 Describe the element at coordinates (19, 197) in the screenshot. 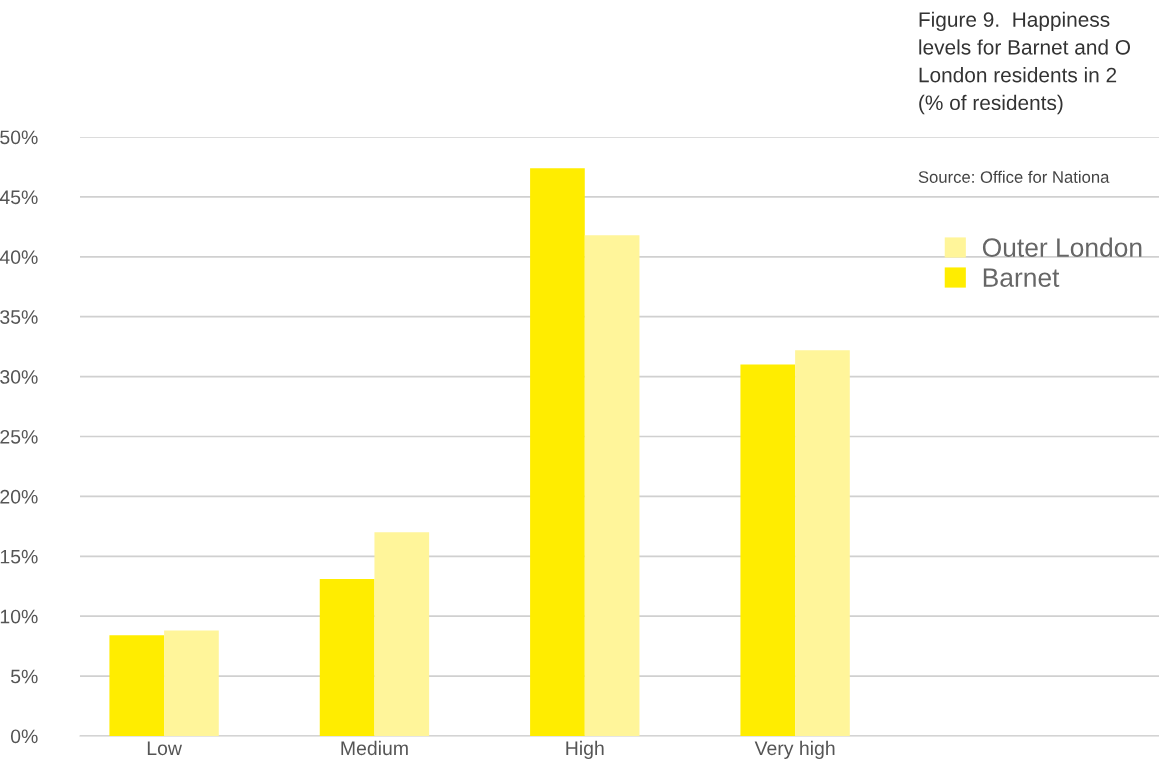

I see `y-tick-label: 45%` at that location.